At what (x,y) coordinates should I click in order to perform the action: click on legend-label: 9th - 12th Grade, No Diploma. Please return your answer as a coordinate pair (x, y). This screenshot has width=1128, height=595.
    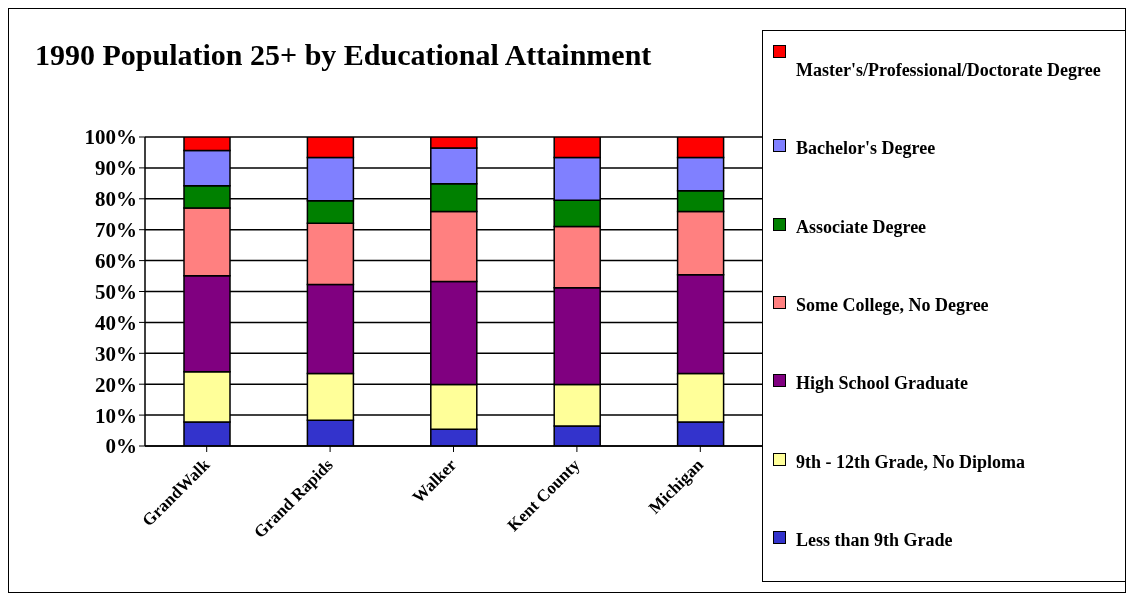
    Looking at the image, I should click on (910, 462).